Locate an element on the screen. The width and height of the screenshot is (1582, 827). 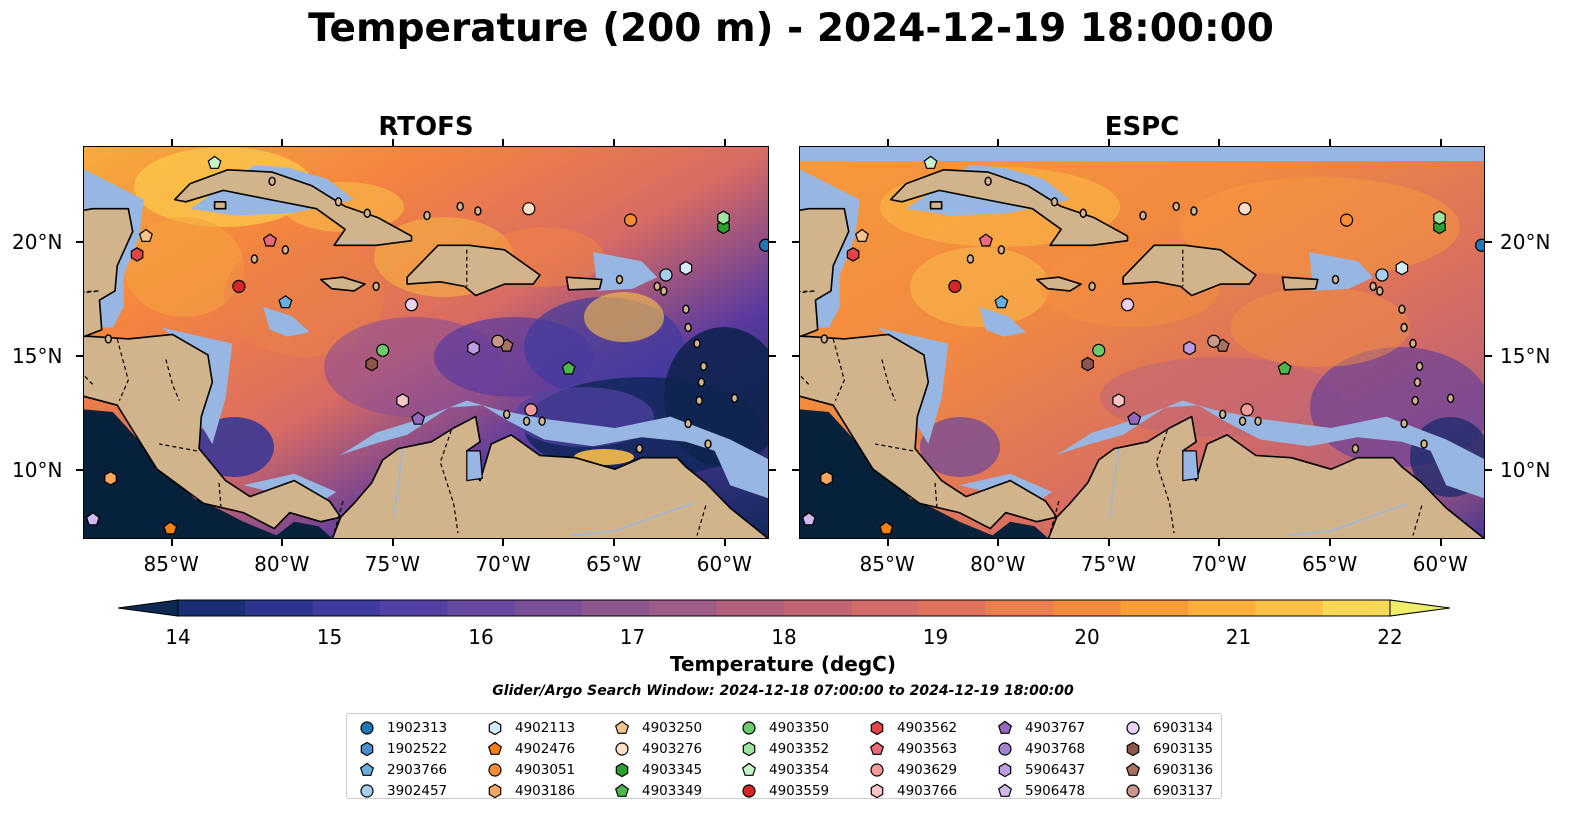
legend-item: 3902457 is located at coordinates (403, 790).